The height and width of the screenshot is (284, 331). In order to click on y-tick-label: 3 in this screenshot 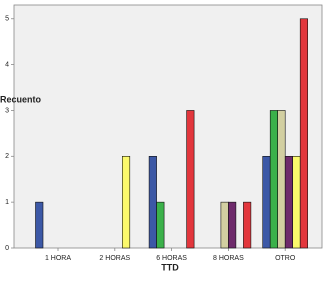, I will do `click(7, 110)`.